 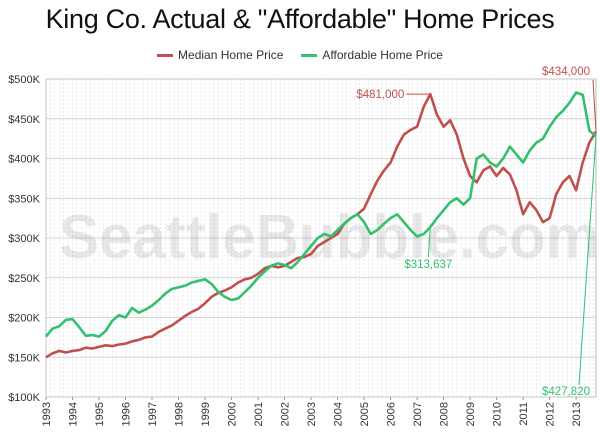 I want to click on x-tick-label: 1997, so click(x=153, y=414).